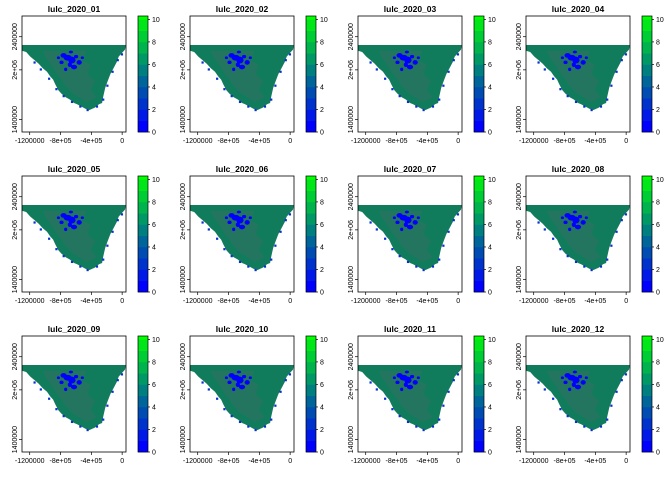 Image resolution: width=672 pixels, height=480 pixels. What do you see at coordinates (237, 76) in the screenshot?
I see `map-land-inner` at bounding box center [237, 76].